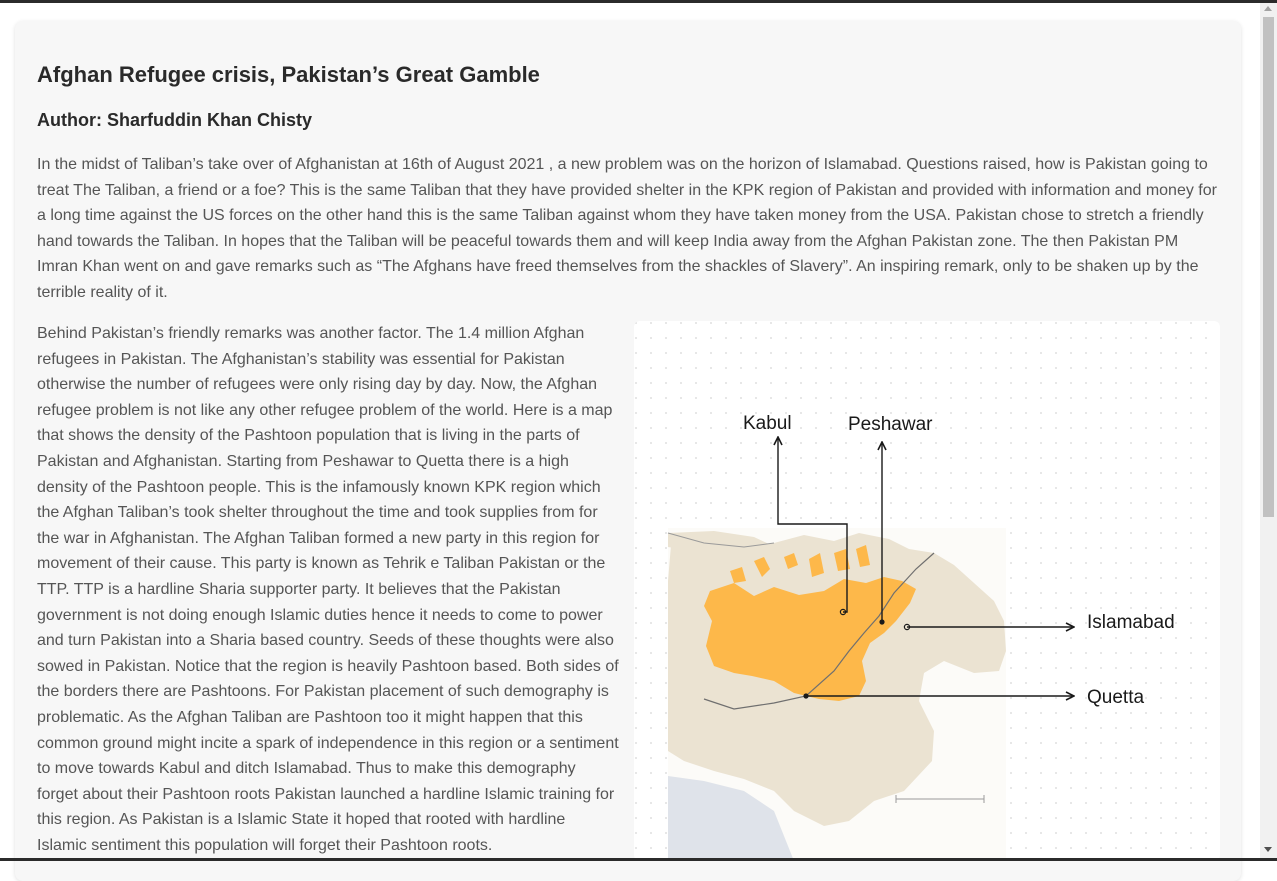 The width and height of the screenshot is (1277, 881). I want to click on scrollbar-thumb, so click(1268, 267).